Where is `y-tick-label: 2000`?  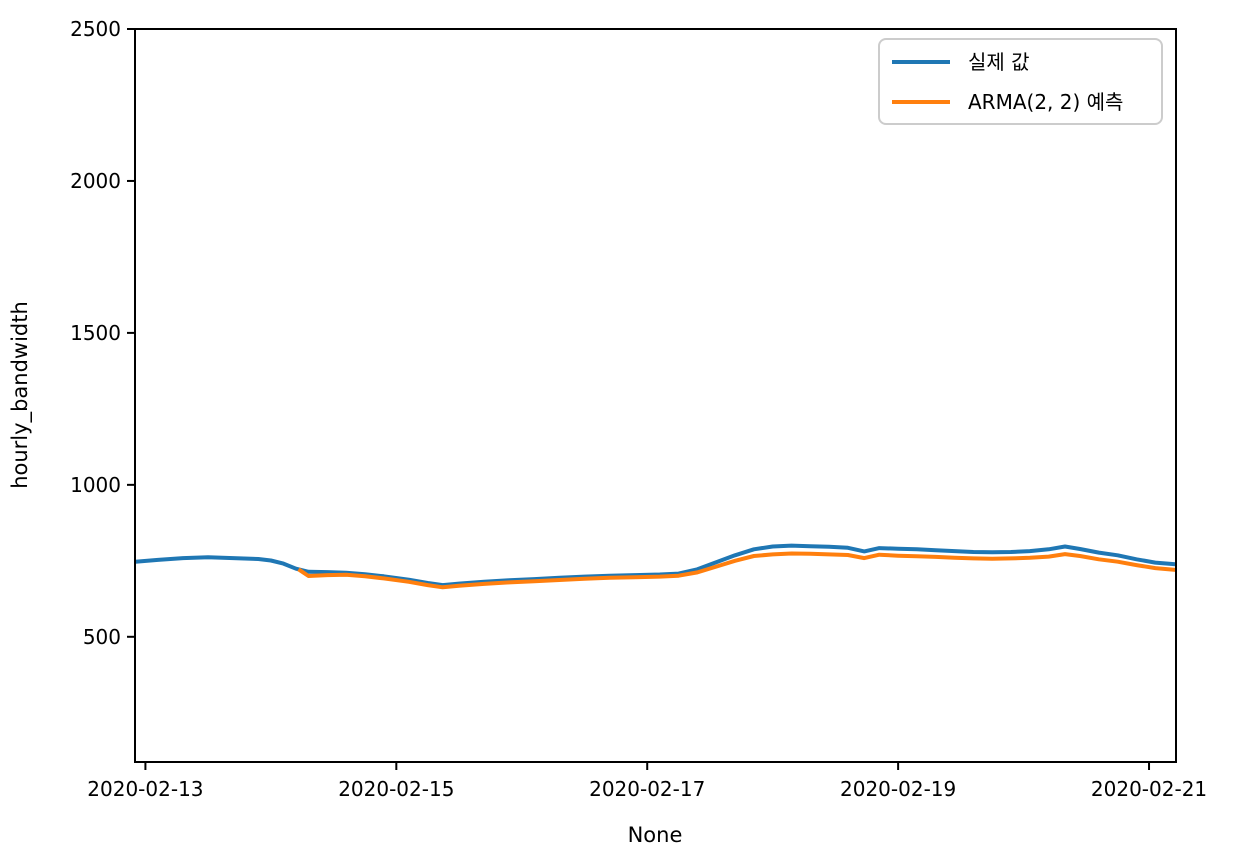 y-tick-label: 2000 is located at coordinates (95, 181).